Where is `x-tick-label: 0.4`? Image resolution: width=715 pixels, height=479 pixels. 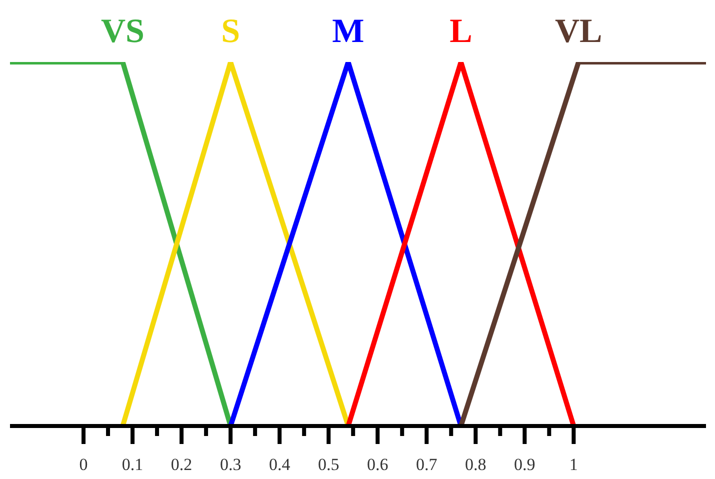 x-tick-label: 0.4 is located at coordinates (279, 464).